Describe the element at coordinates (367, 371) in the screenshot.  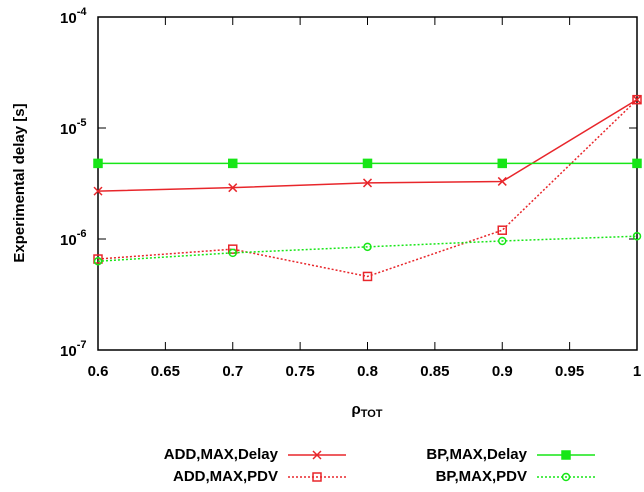
I see `x-tick-label: 0.8` at that location.